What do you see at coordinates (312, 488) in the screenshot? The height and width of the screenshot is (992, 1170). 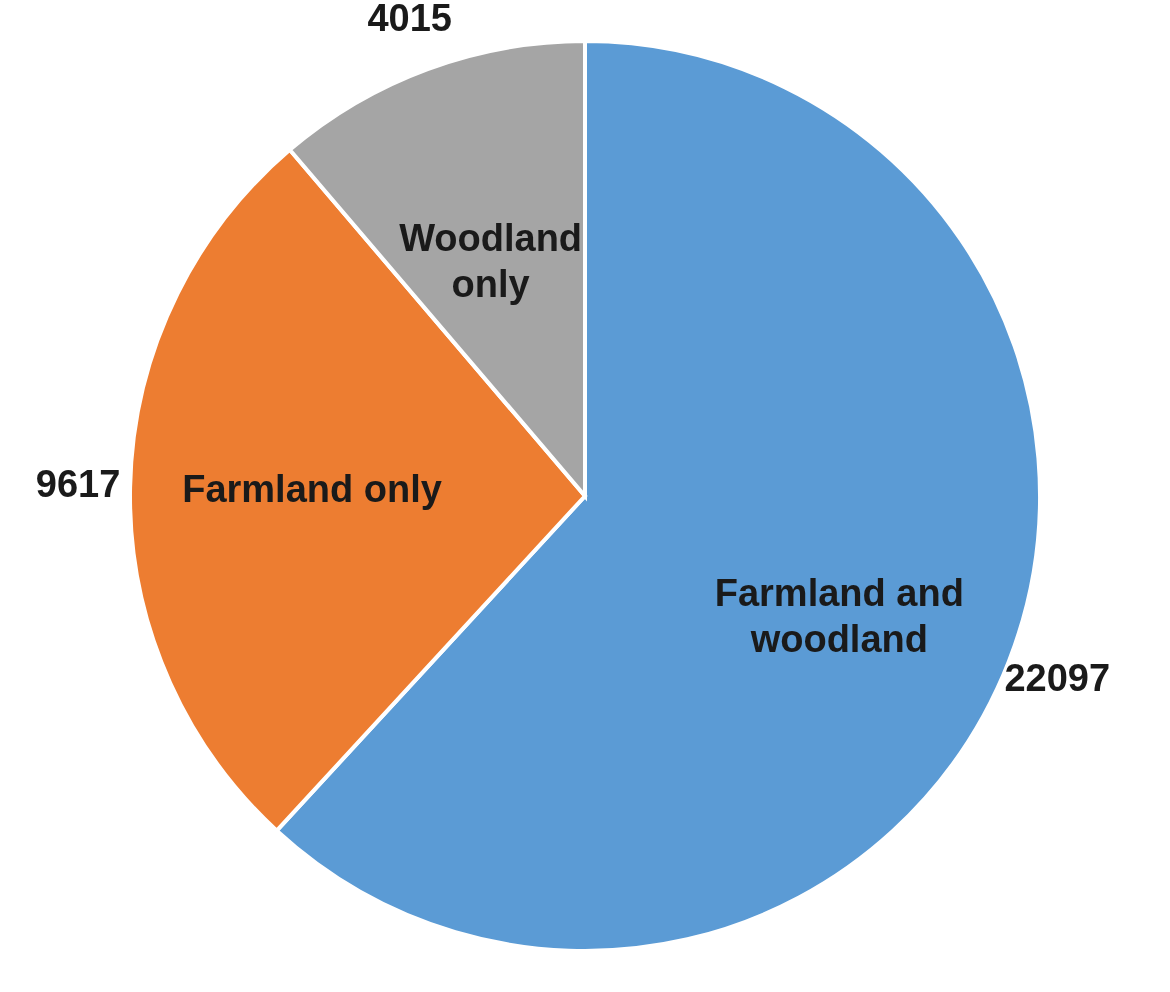 I see `slice-label: Farmland only` at bounding box center [312, 488].